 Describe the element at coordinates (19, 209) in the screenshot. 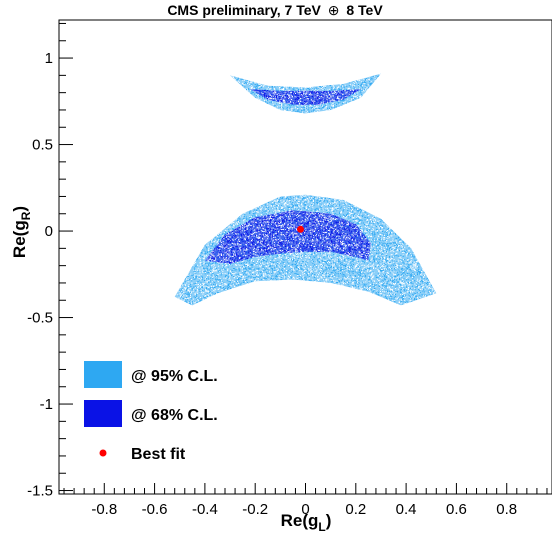

I see `y-axis-title-close: )` at that location.